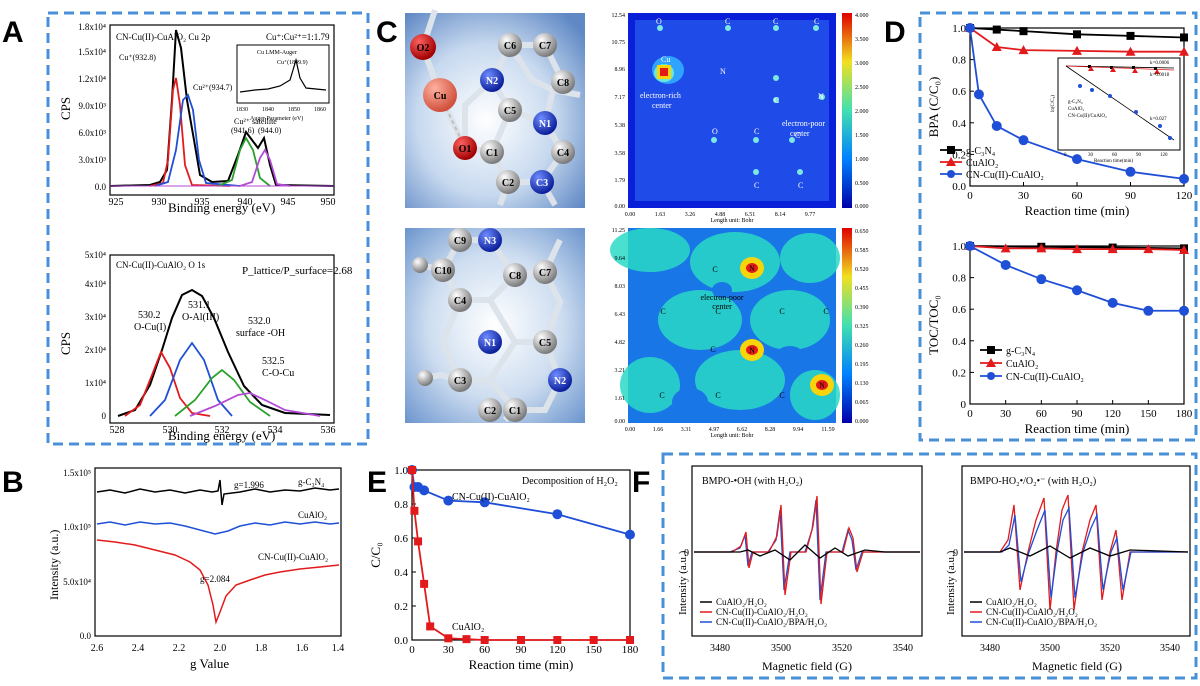  What do you see at coordinates (510, 111) in the screenshot?
I see `atom-label: C5` at bounding box center [510, 111].